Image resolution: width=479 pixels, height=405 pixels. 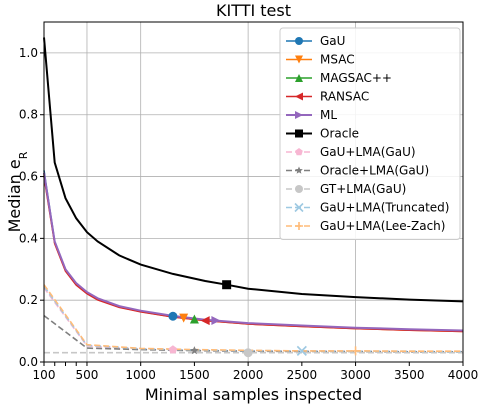 I want to click on x-tick-label: 3000, so click(x=355, y=375).